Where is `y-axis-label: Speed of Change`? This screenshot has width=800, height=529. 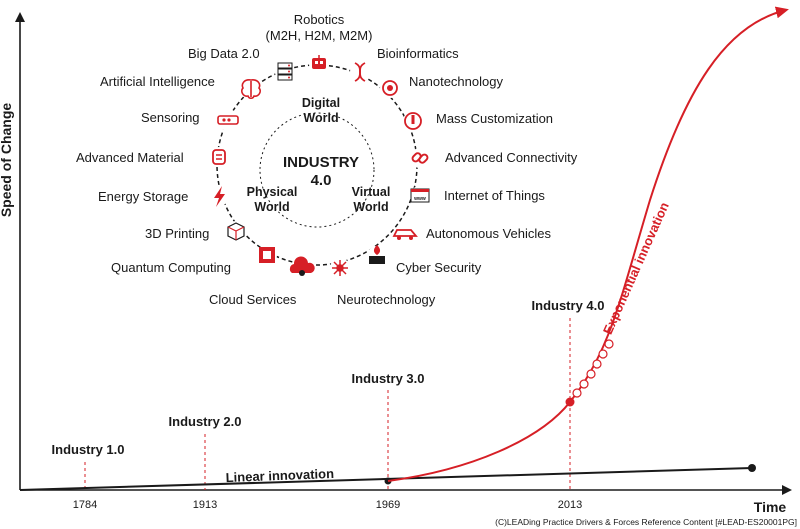 y-axis-label: Speed of Change is located at coordinates (7, 160).